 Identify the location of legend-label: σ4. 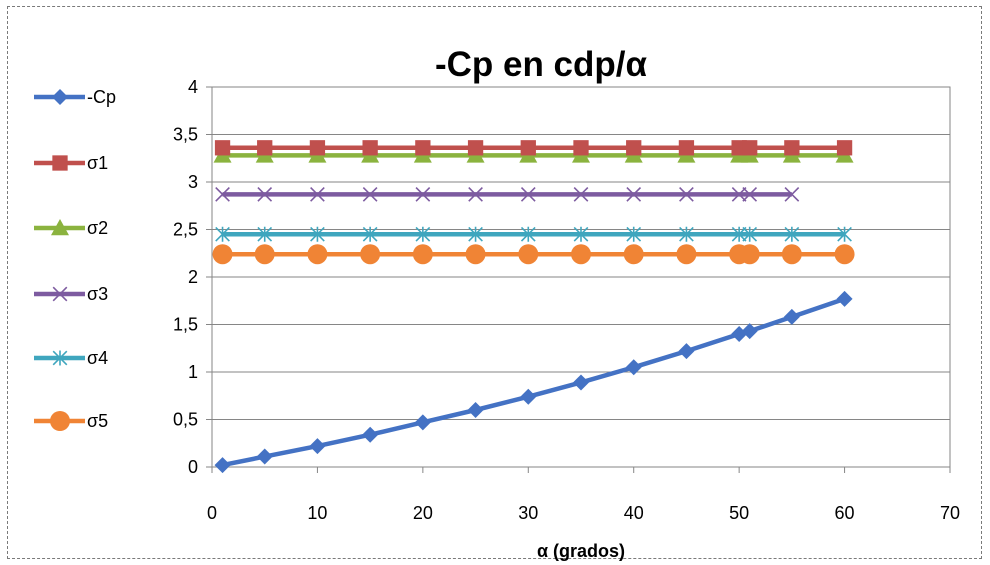
(97, 358).